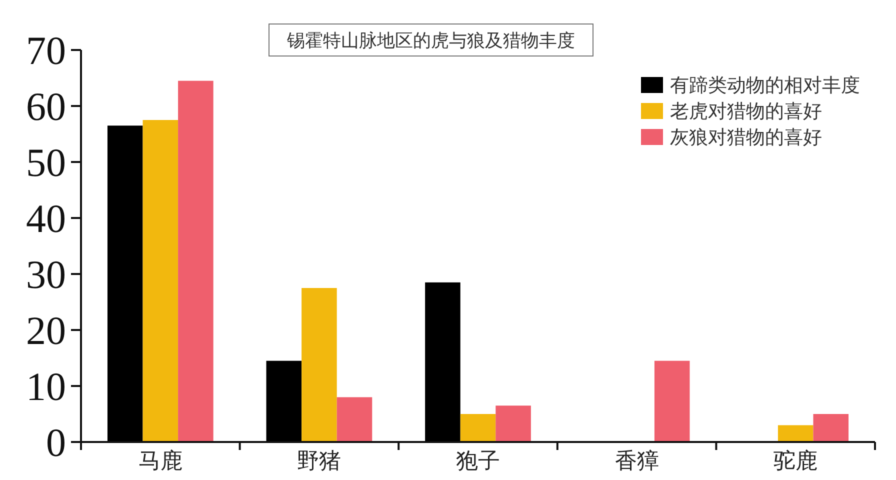 The image size is (896, 480). Describe the element at coordinates (56, 442) in the screenshot. I see `y-tick-label: 0` at that location.